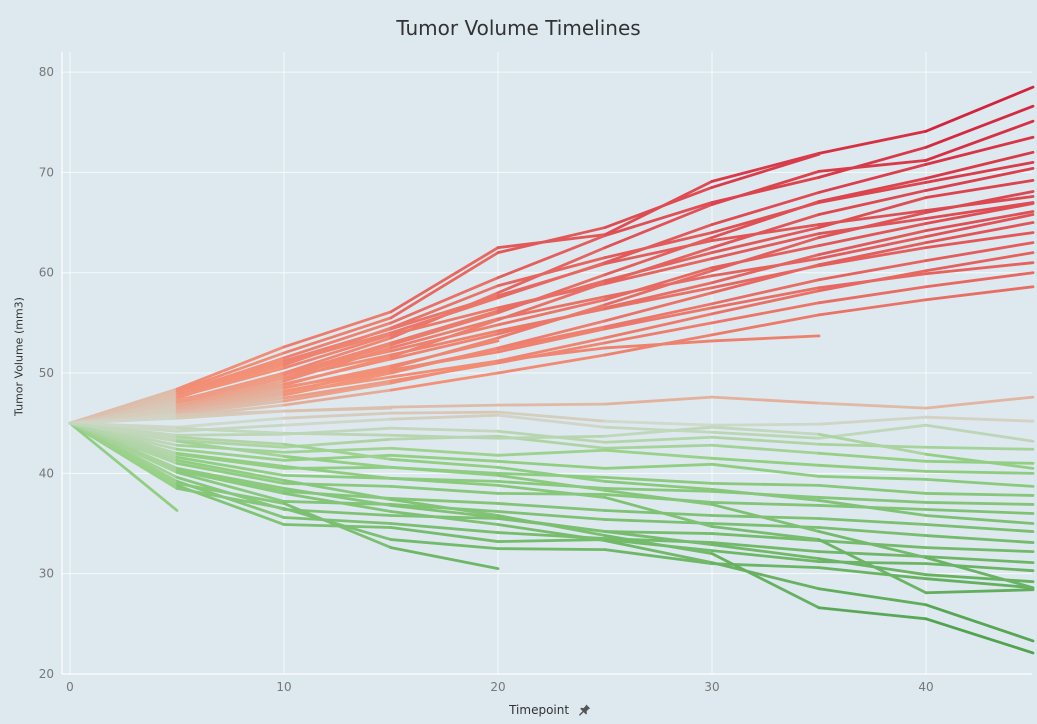 The width and height of the screenshot is (1037, 724). I want to click on pin-icon, so click(584, 711).